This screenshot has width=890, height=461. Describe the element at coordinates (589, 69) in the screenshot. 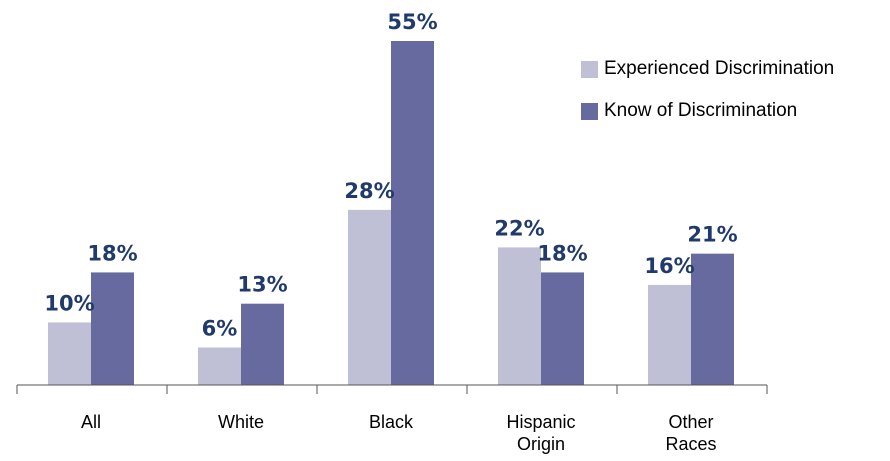

I see `legend-swatch-experienced` at that location.